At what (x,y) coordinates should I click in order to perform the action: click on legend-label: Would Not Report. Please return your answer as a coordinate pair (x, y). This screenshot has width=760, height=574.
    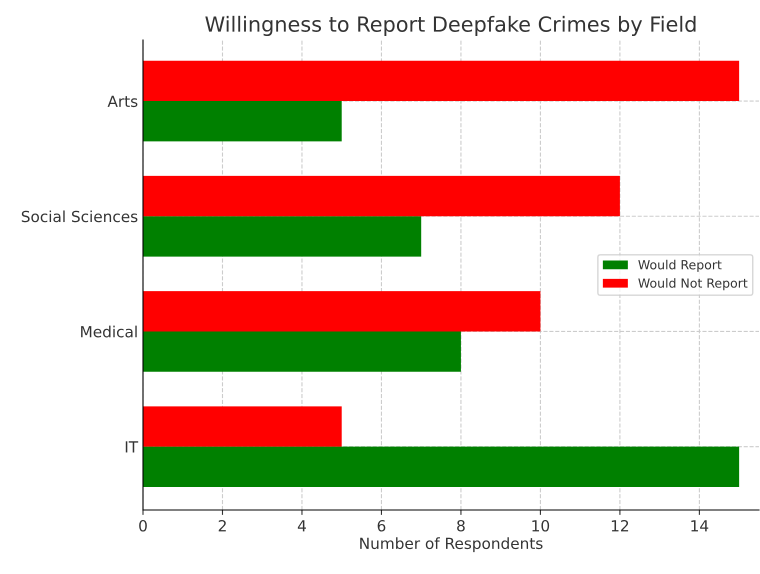
    Looking at the image, I should click on (693, 284).